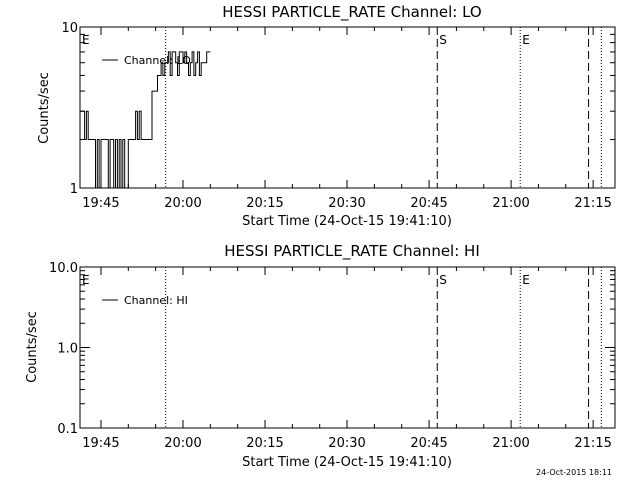 This screenshot has height=480, width=640. Describe the element at coordinates (156, 300) in the screenshot. I see `legend-entry: Channel: HI` at that location.